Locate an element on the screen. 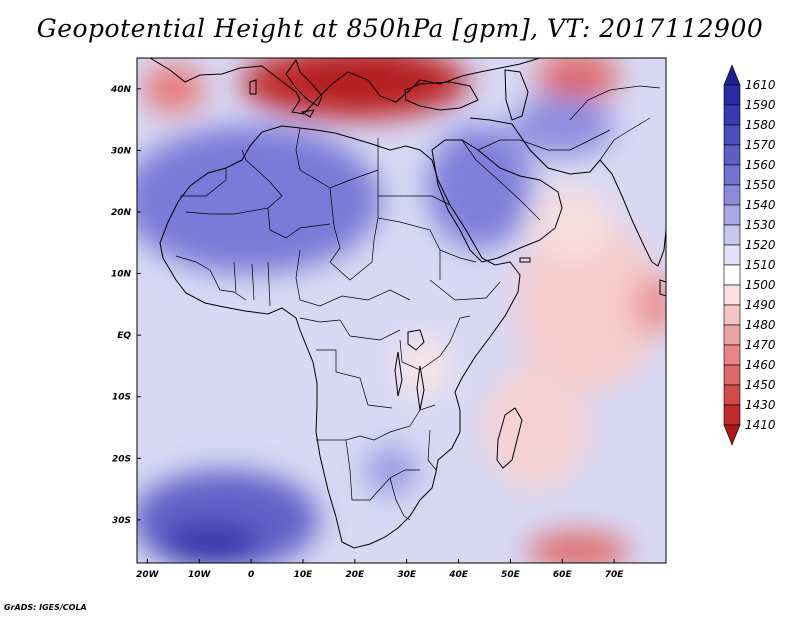 The image size is (800, 618). border-mali is located at coordinates (258, 223).